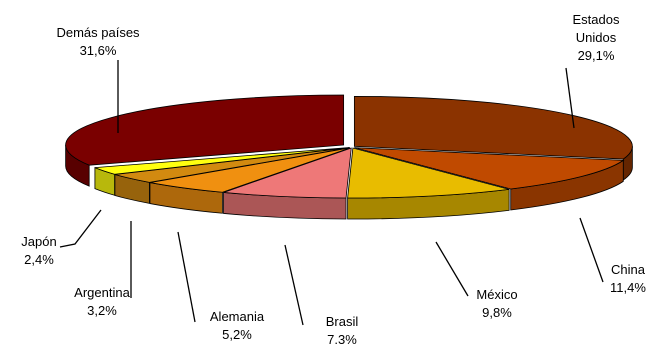 The height and width of the screenshot is (347, 651). I want to click on slice-name-japon: Japón, so click(38, 241).